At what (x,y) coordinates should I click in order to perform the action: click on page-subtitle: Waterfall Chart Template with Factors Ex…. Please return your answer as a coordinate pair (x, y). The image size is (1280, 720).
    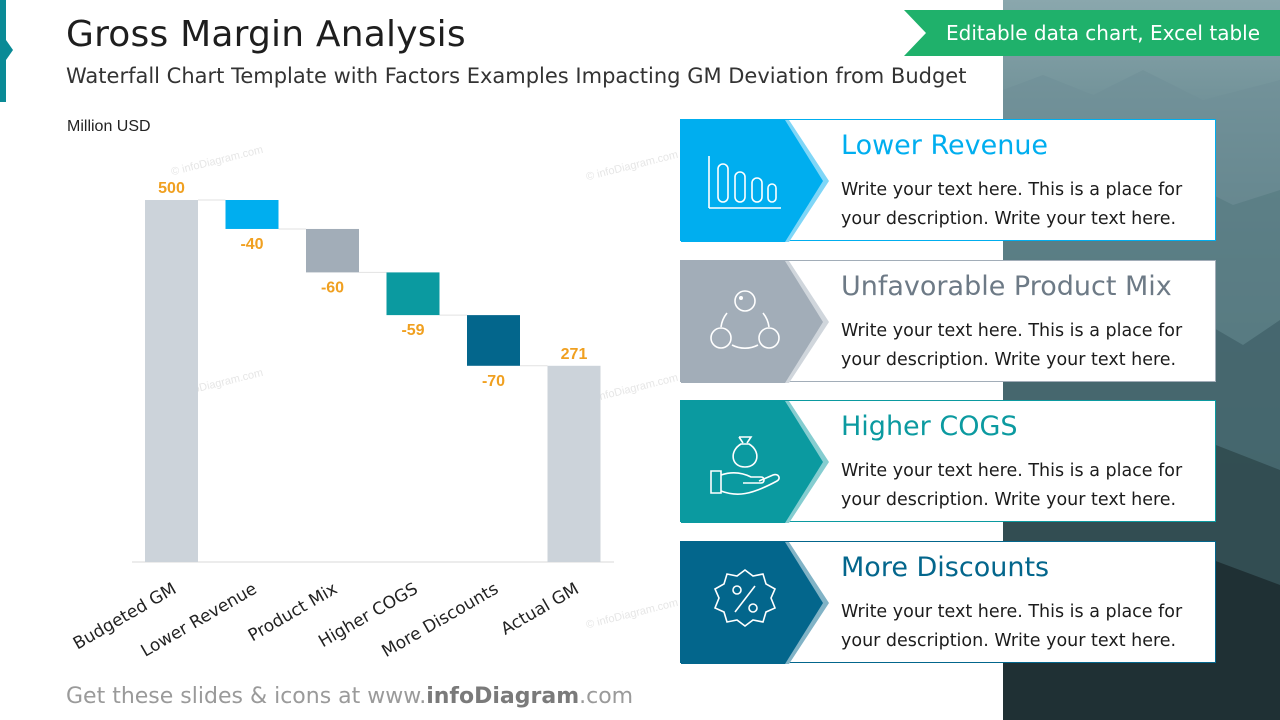
    Looking at the image, I should click on (516, 76).